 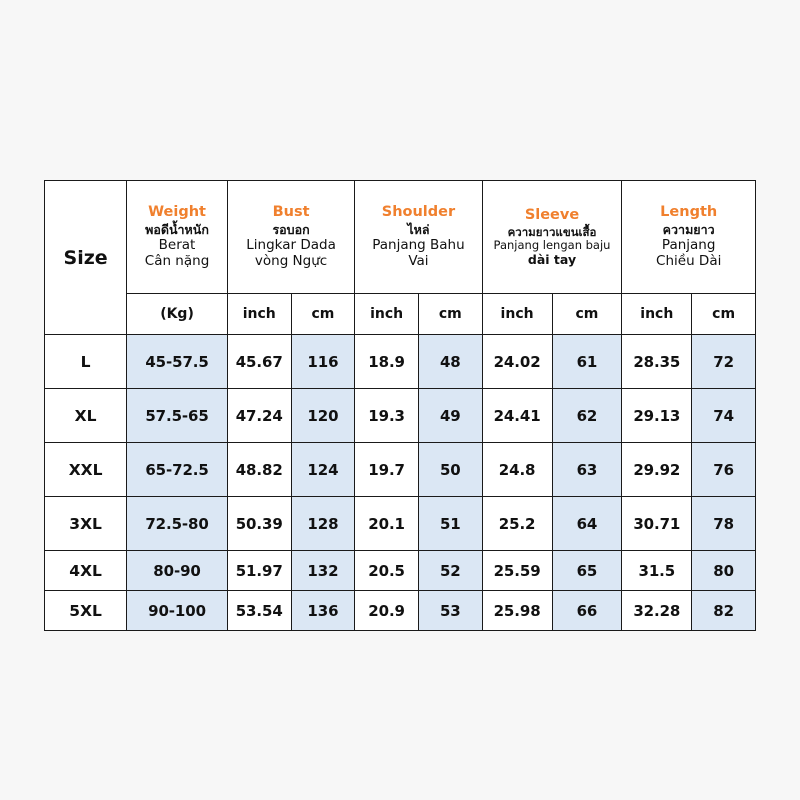 What do you see at coordinates (517, 415) in the screenshot?
I see `cell-sleeve-inch: 24.41` at bounding box center [517, 415].